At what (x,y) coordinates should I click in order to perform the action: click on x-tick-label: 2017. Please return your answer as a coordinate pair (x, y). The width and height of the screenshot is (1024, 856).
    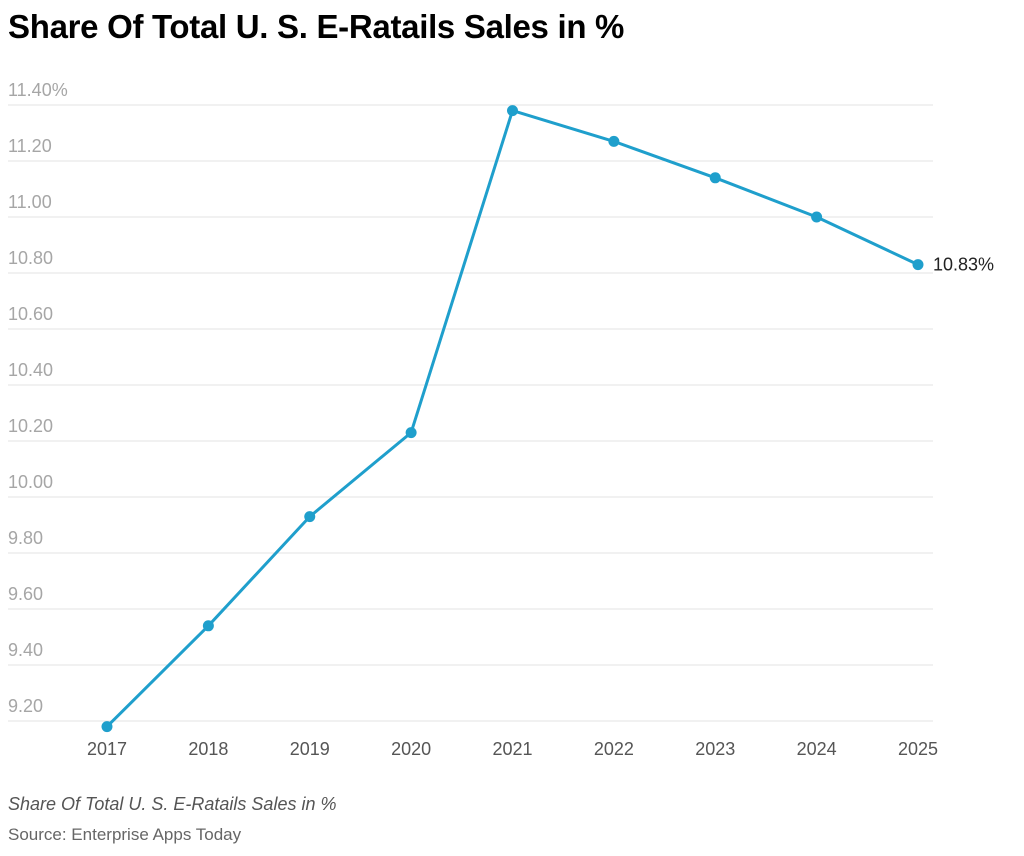
    Looking at the image, I should click on (107, 749).